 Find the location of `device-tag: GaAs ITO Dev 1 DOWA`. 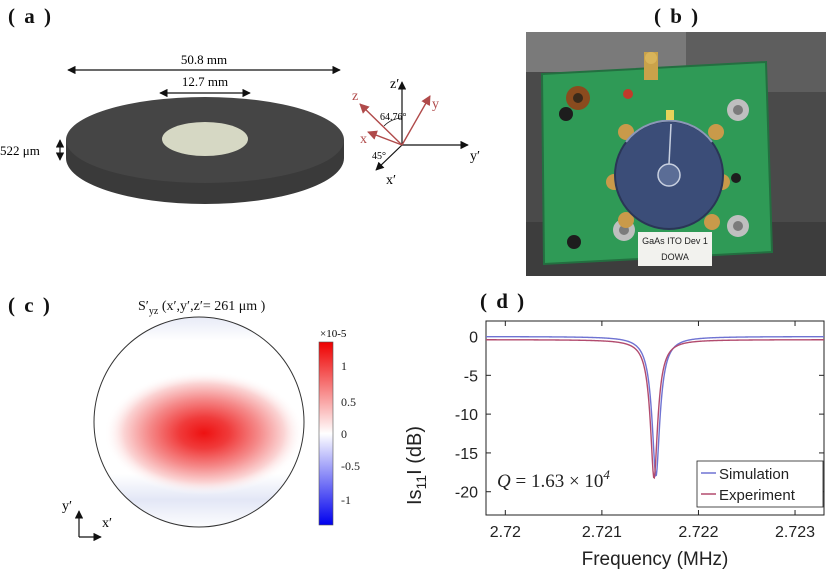

device-tag: GaAs ITO Dev 1 DOWA is located at coordinates (675, 249).